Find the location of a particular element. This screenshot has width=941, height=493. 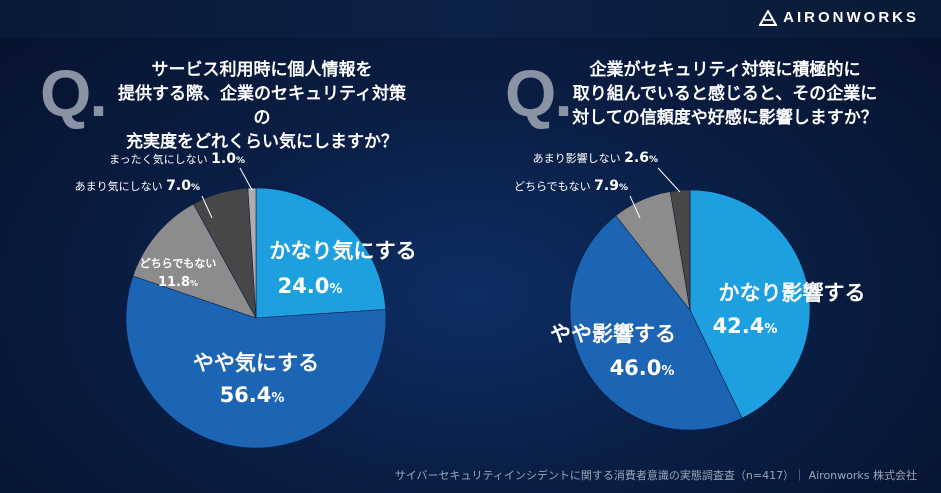

brand-logo: AIRONWORKS is located at coordinates (839, 17).